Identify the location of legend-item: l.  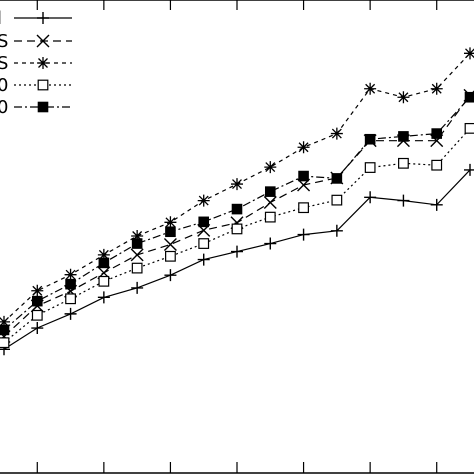
(36, 18).